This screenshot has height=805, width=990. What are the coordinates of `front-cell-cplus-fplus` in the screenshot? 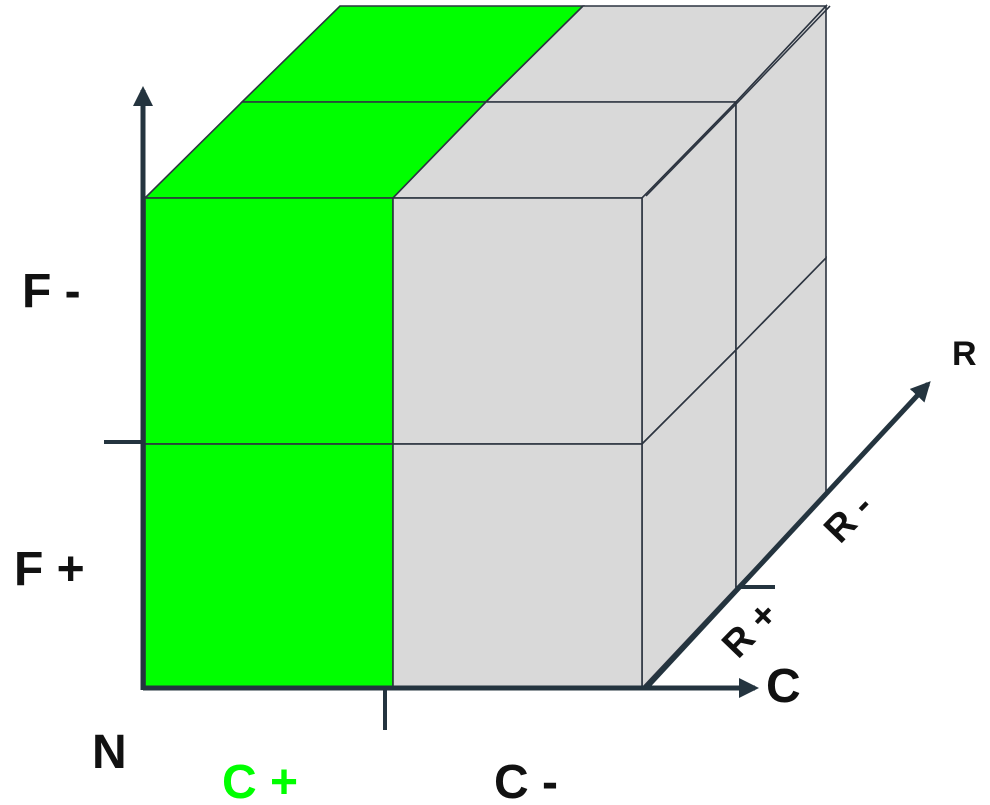 It's located at (269, 566).